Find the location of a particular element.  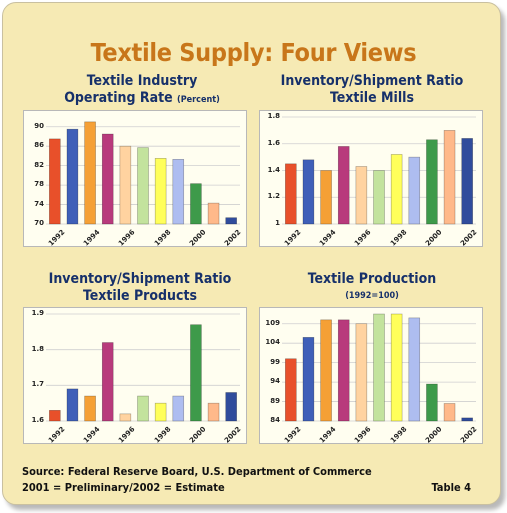

panel-2-title: Inventory/Shipment Ratio Textile Mills is located at coordinates (372, 90).